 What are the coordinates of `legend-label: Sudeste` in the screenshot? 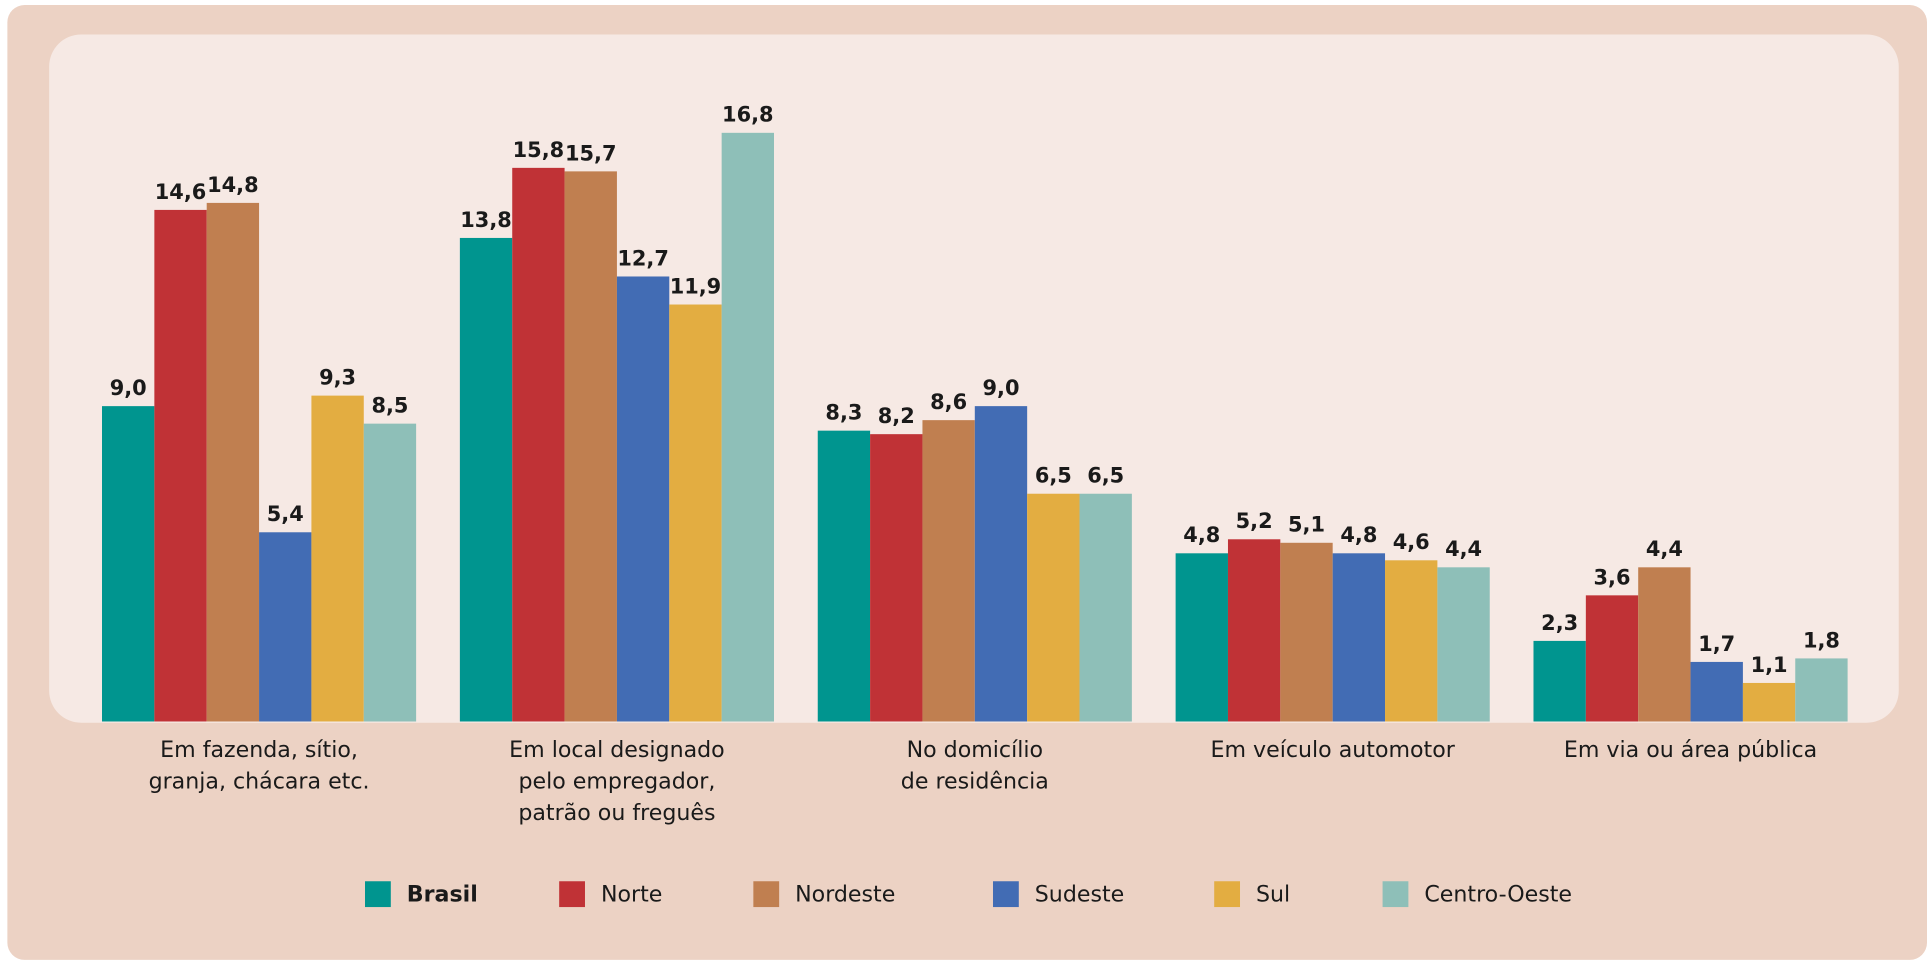 It's located at (1079, 894).